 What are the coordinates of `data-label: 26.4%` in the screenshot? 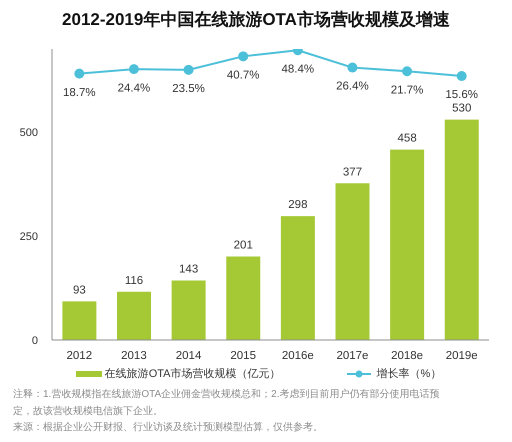 It's located at (352, 86).